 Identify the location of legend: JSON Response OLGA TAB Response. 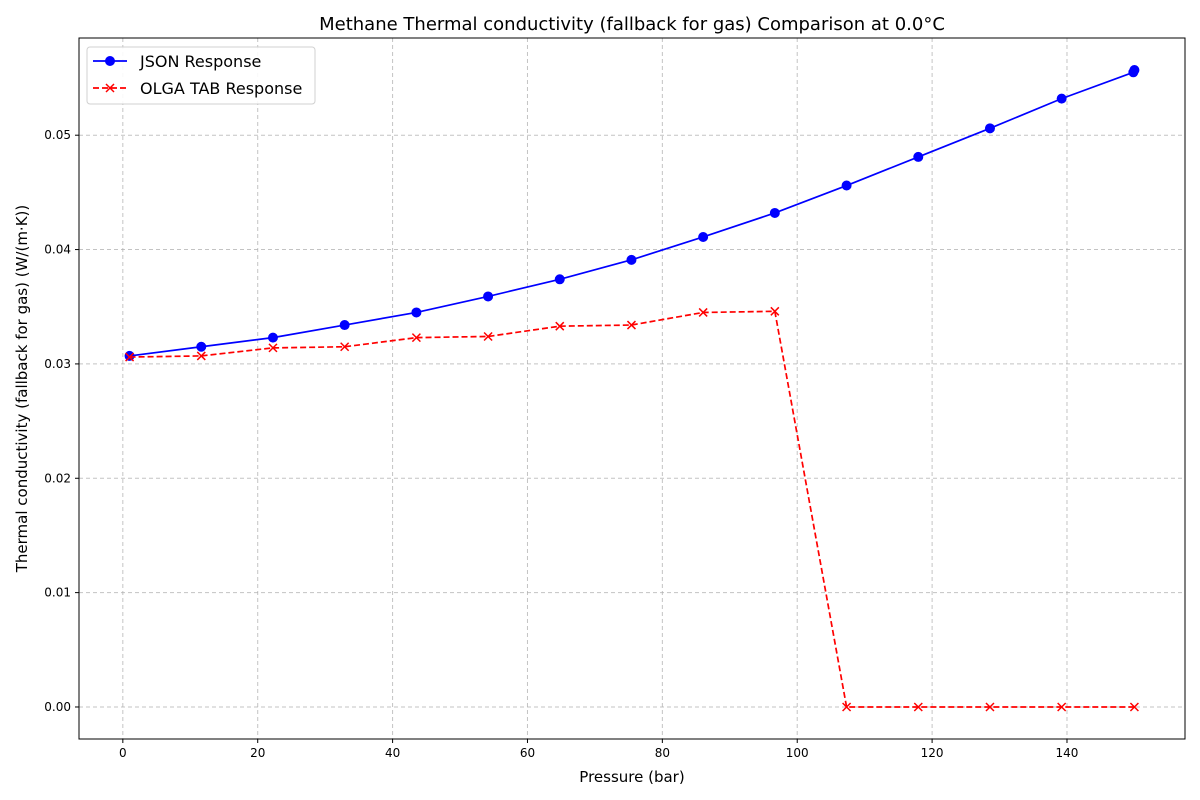
(201, 75).